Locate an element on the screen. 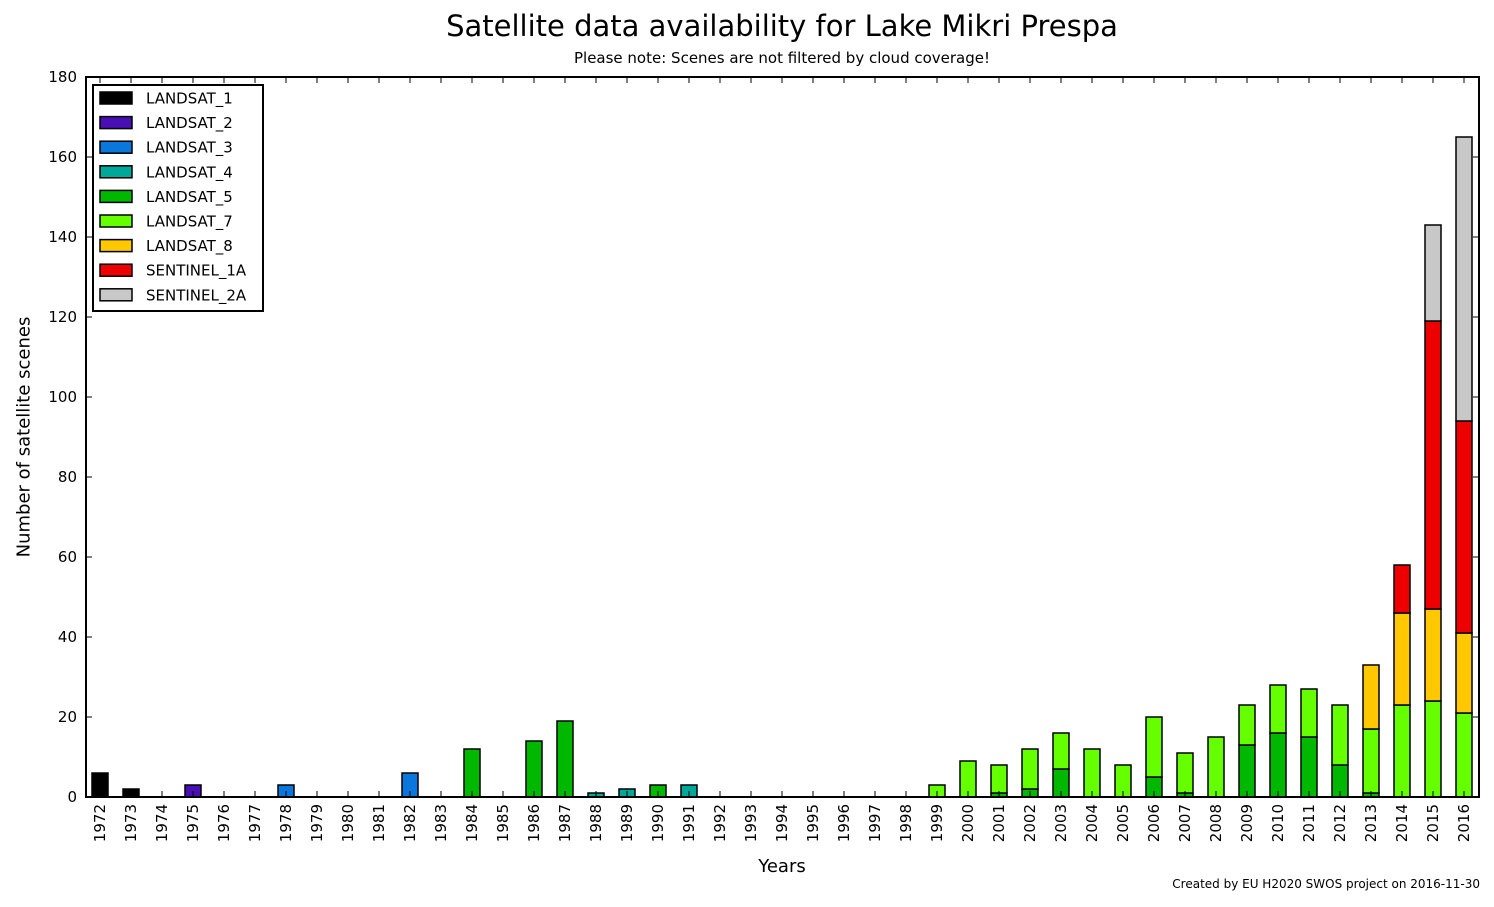 Image resolution: width=1494 pixels, height=907 pixels. bar-landsat_8-2014 is located at coordinates (1402, 659).